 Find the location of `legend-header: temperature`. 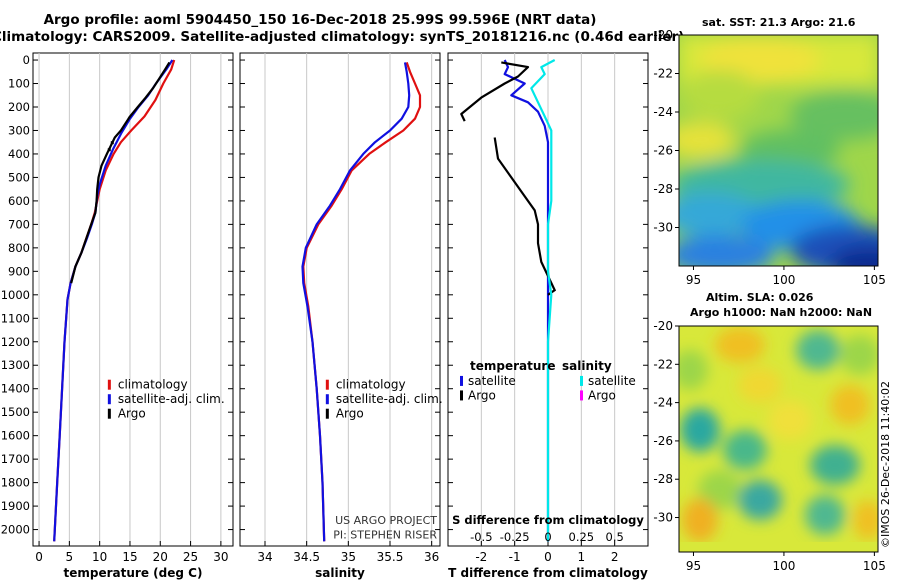

legend-header: temperature is located at coordinates (512, 366).